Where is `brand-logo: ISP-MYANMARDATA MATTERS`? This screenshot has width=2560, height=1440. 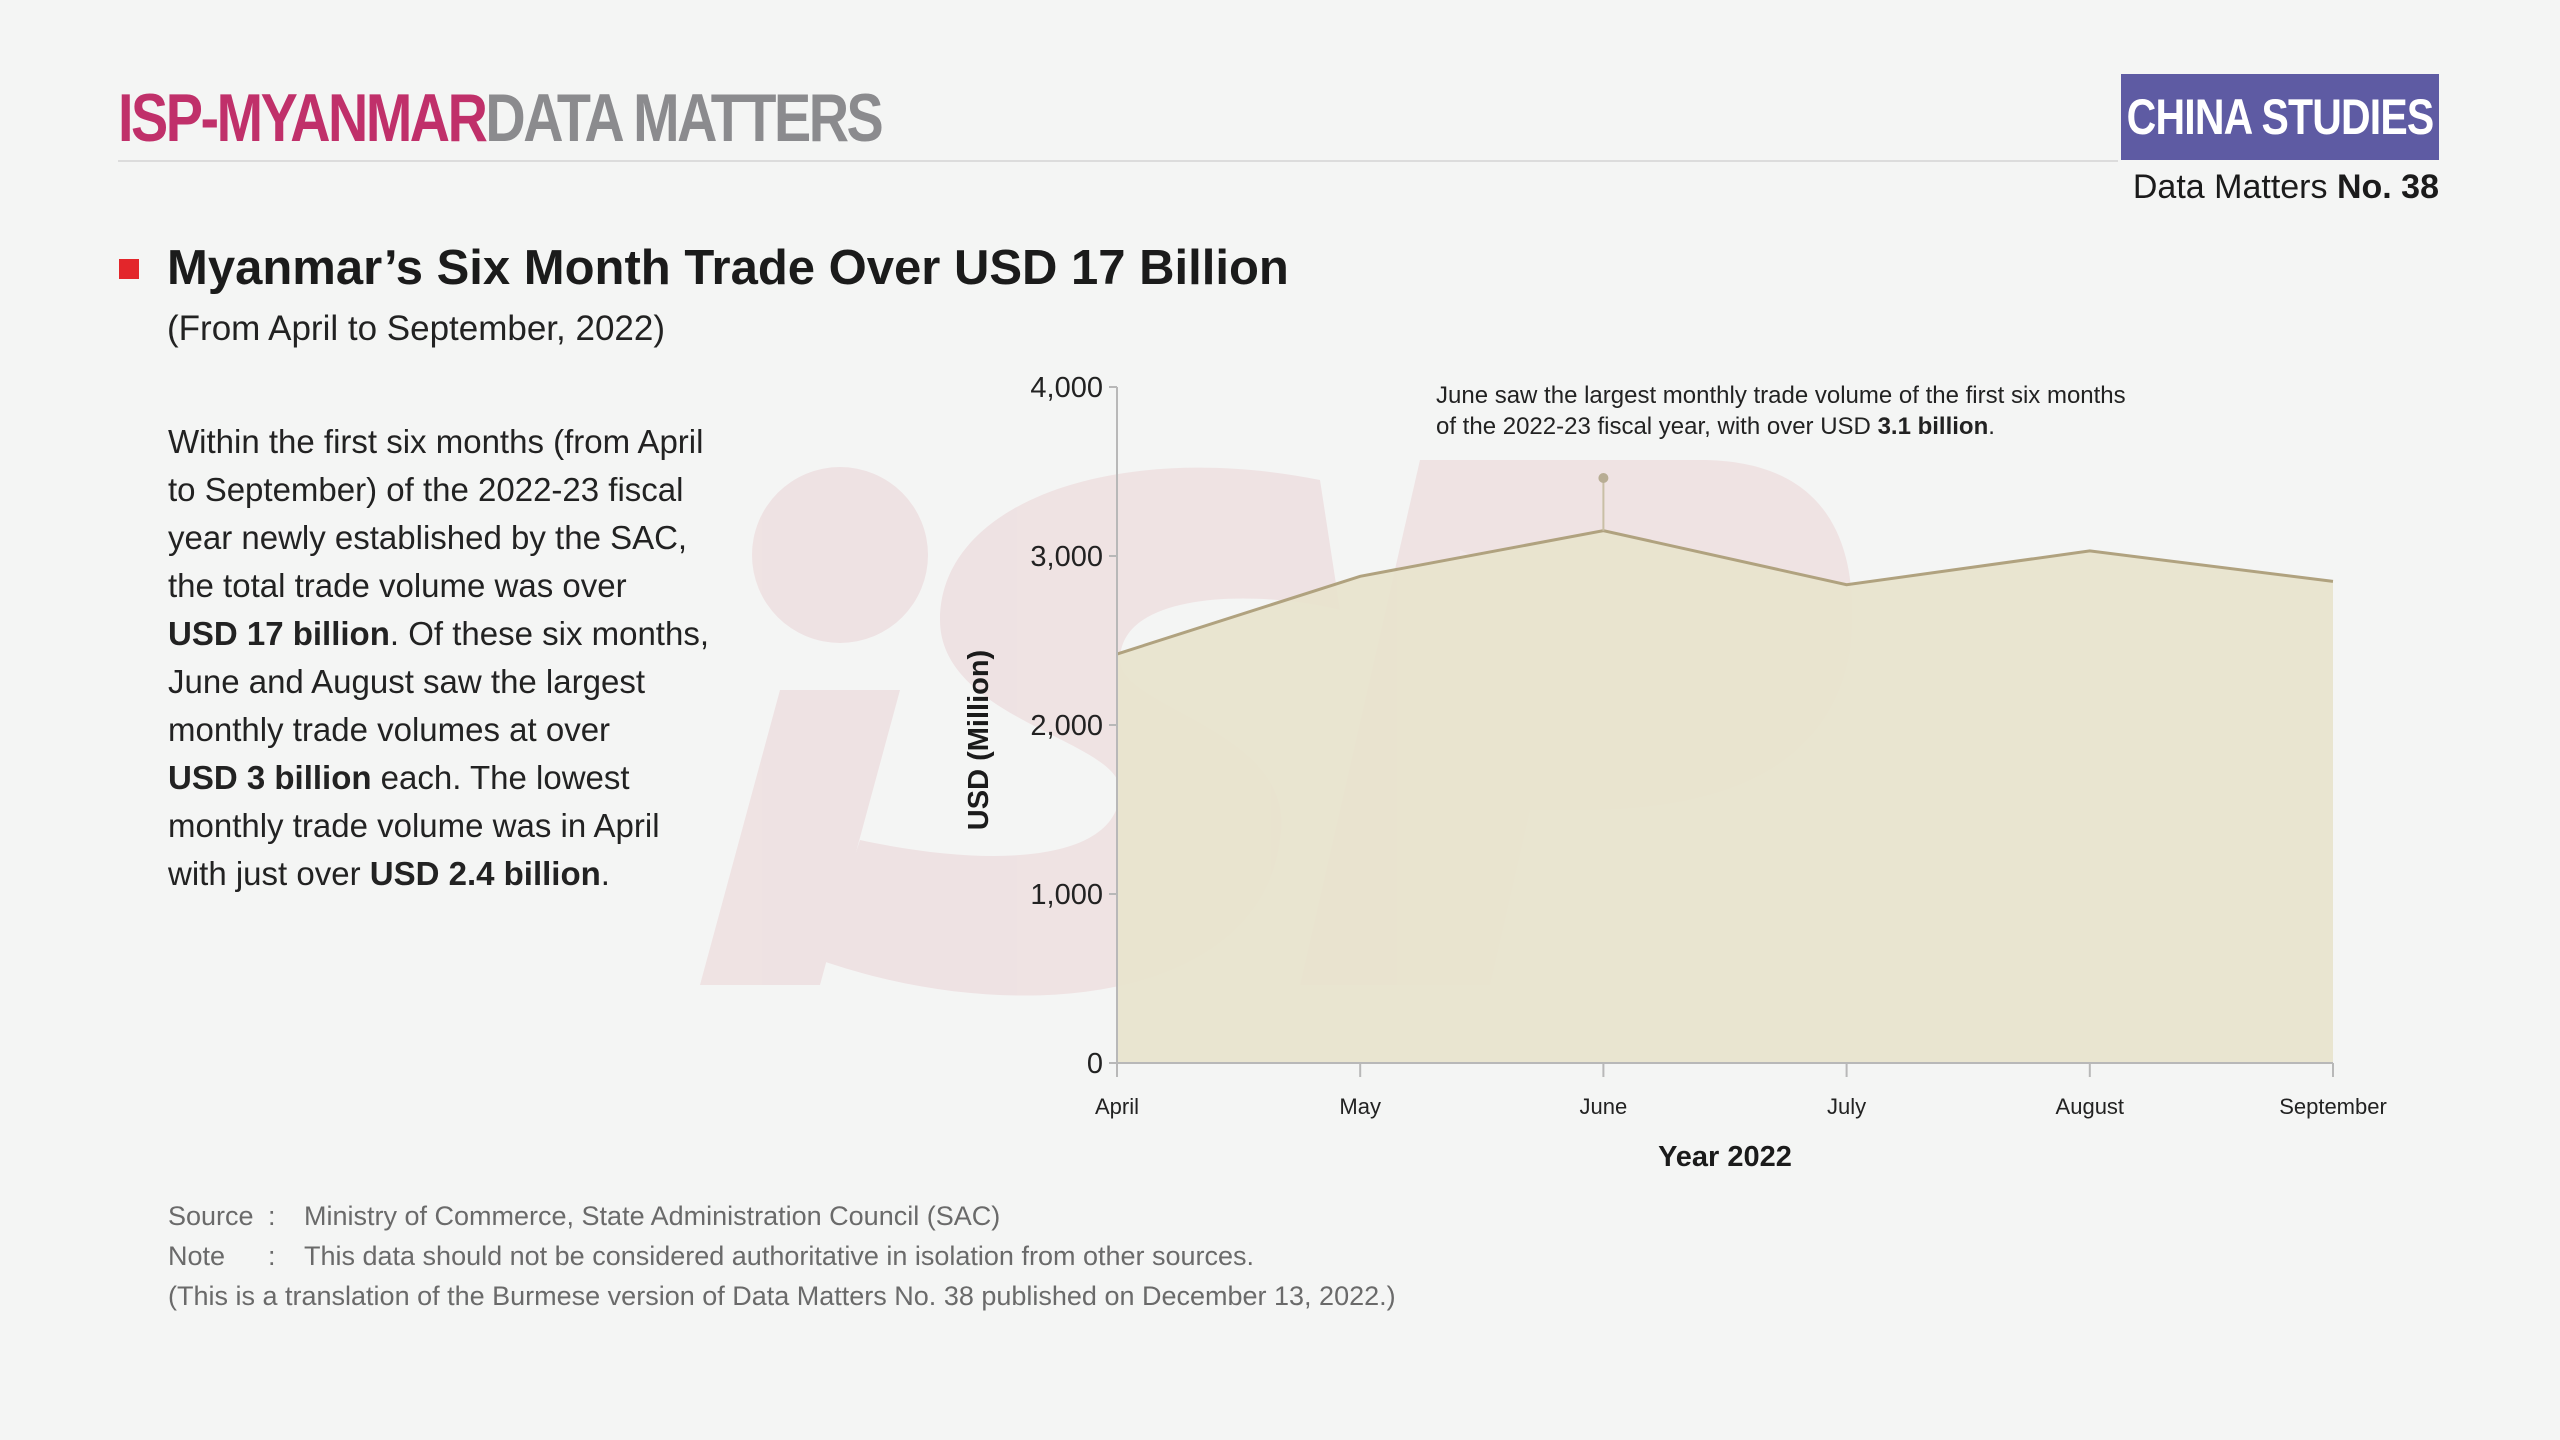
brand-logo: ISP-MYANMARDATA MATTERS is located at coordinates (501, 118).